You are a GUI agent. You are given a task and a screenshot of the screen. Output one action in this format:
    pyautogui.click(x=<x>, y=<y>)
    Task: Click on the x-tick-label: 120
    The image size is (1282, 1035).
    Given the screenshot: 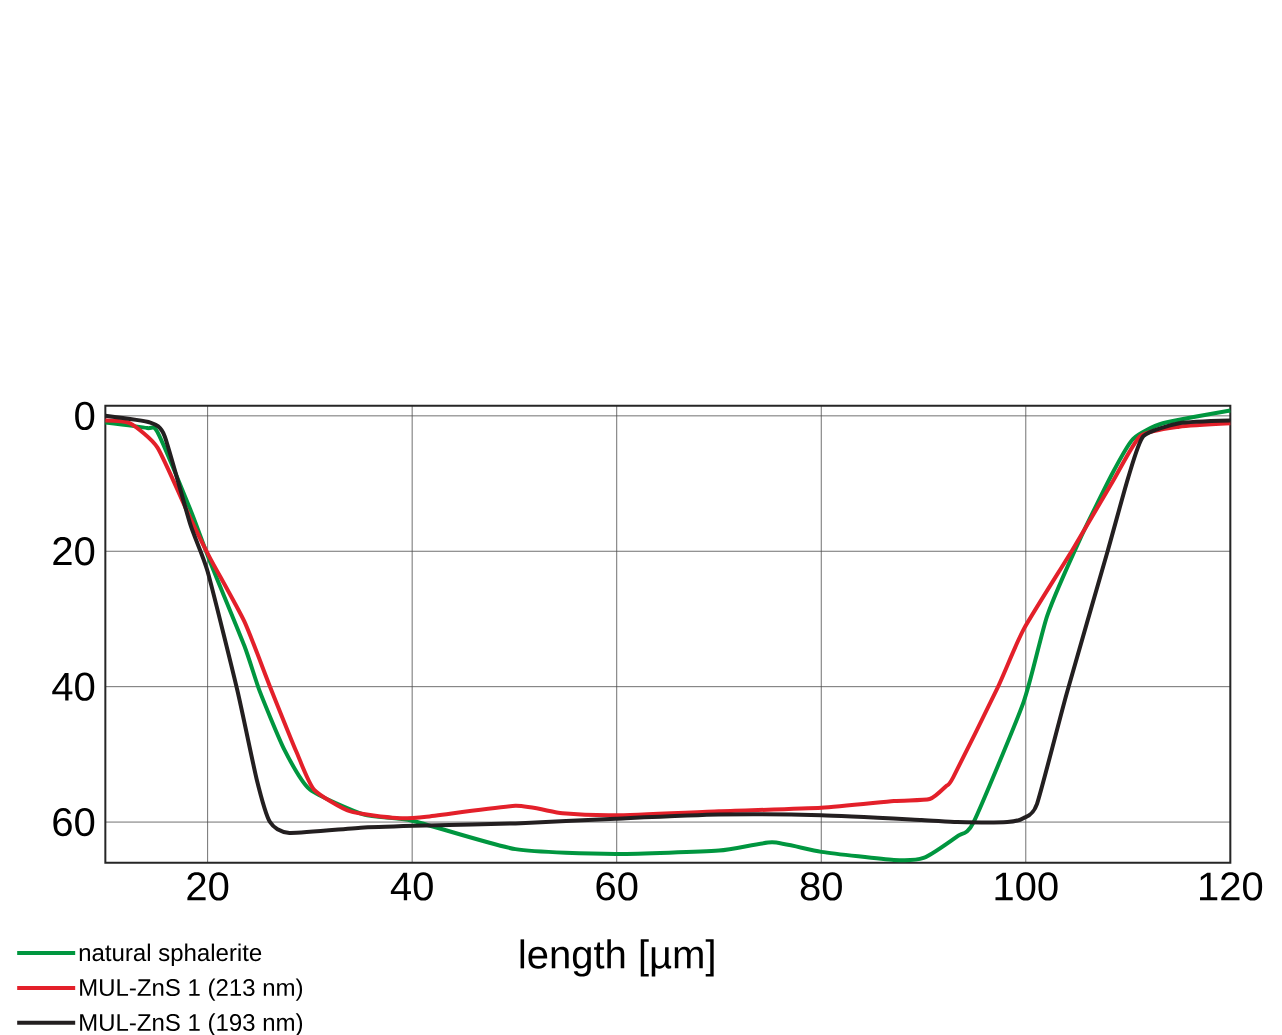 What is the action you would take?
    pyautogui.click(x=1231, y=886)
    